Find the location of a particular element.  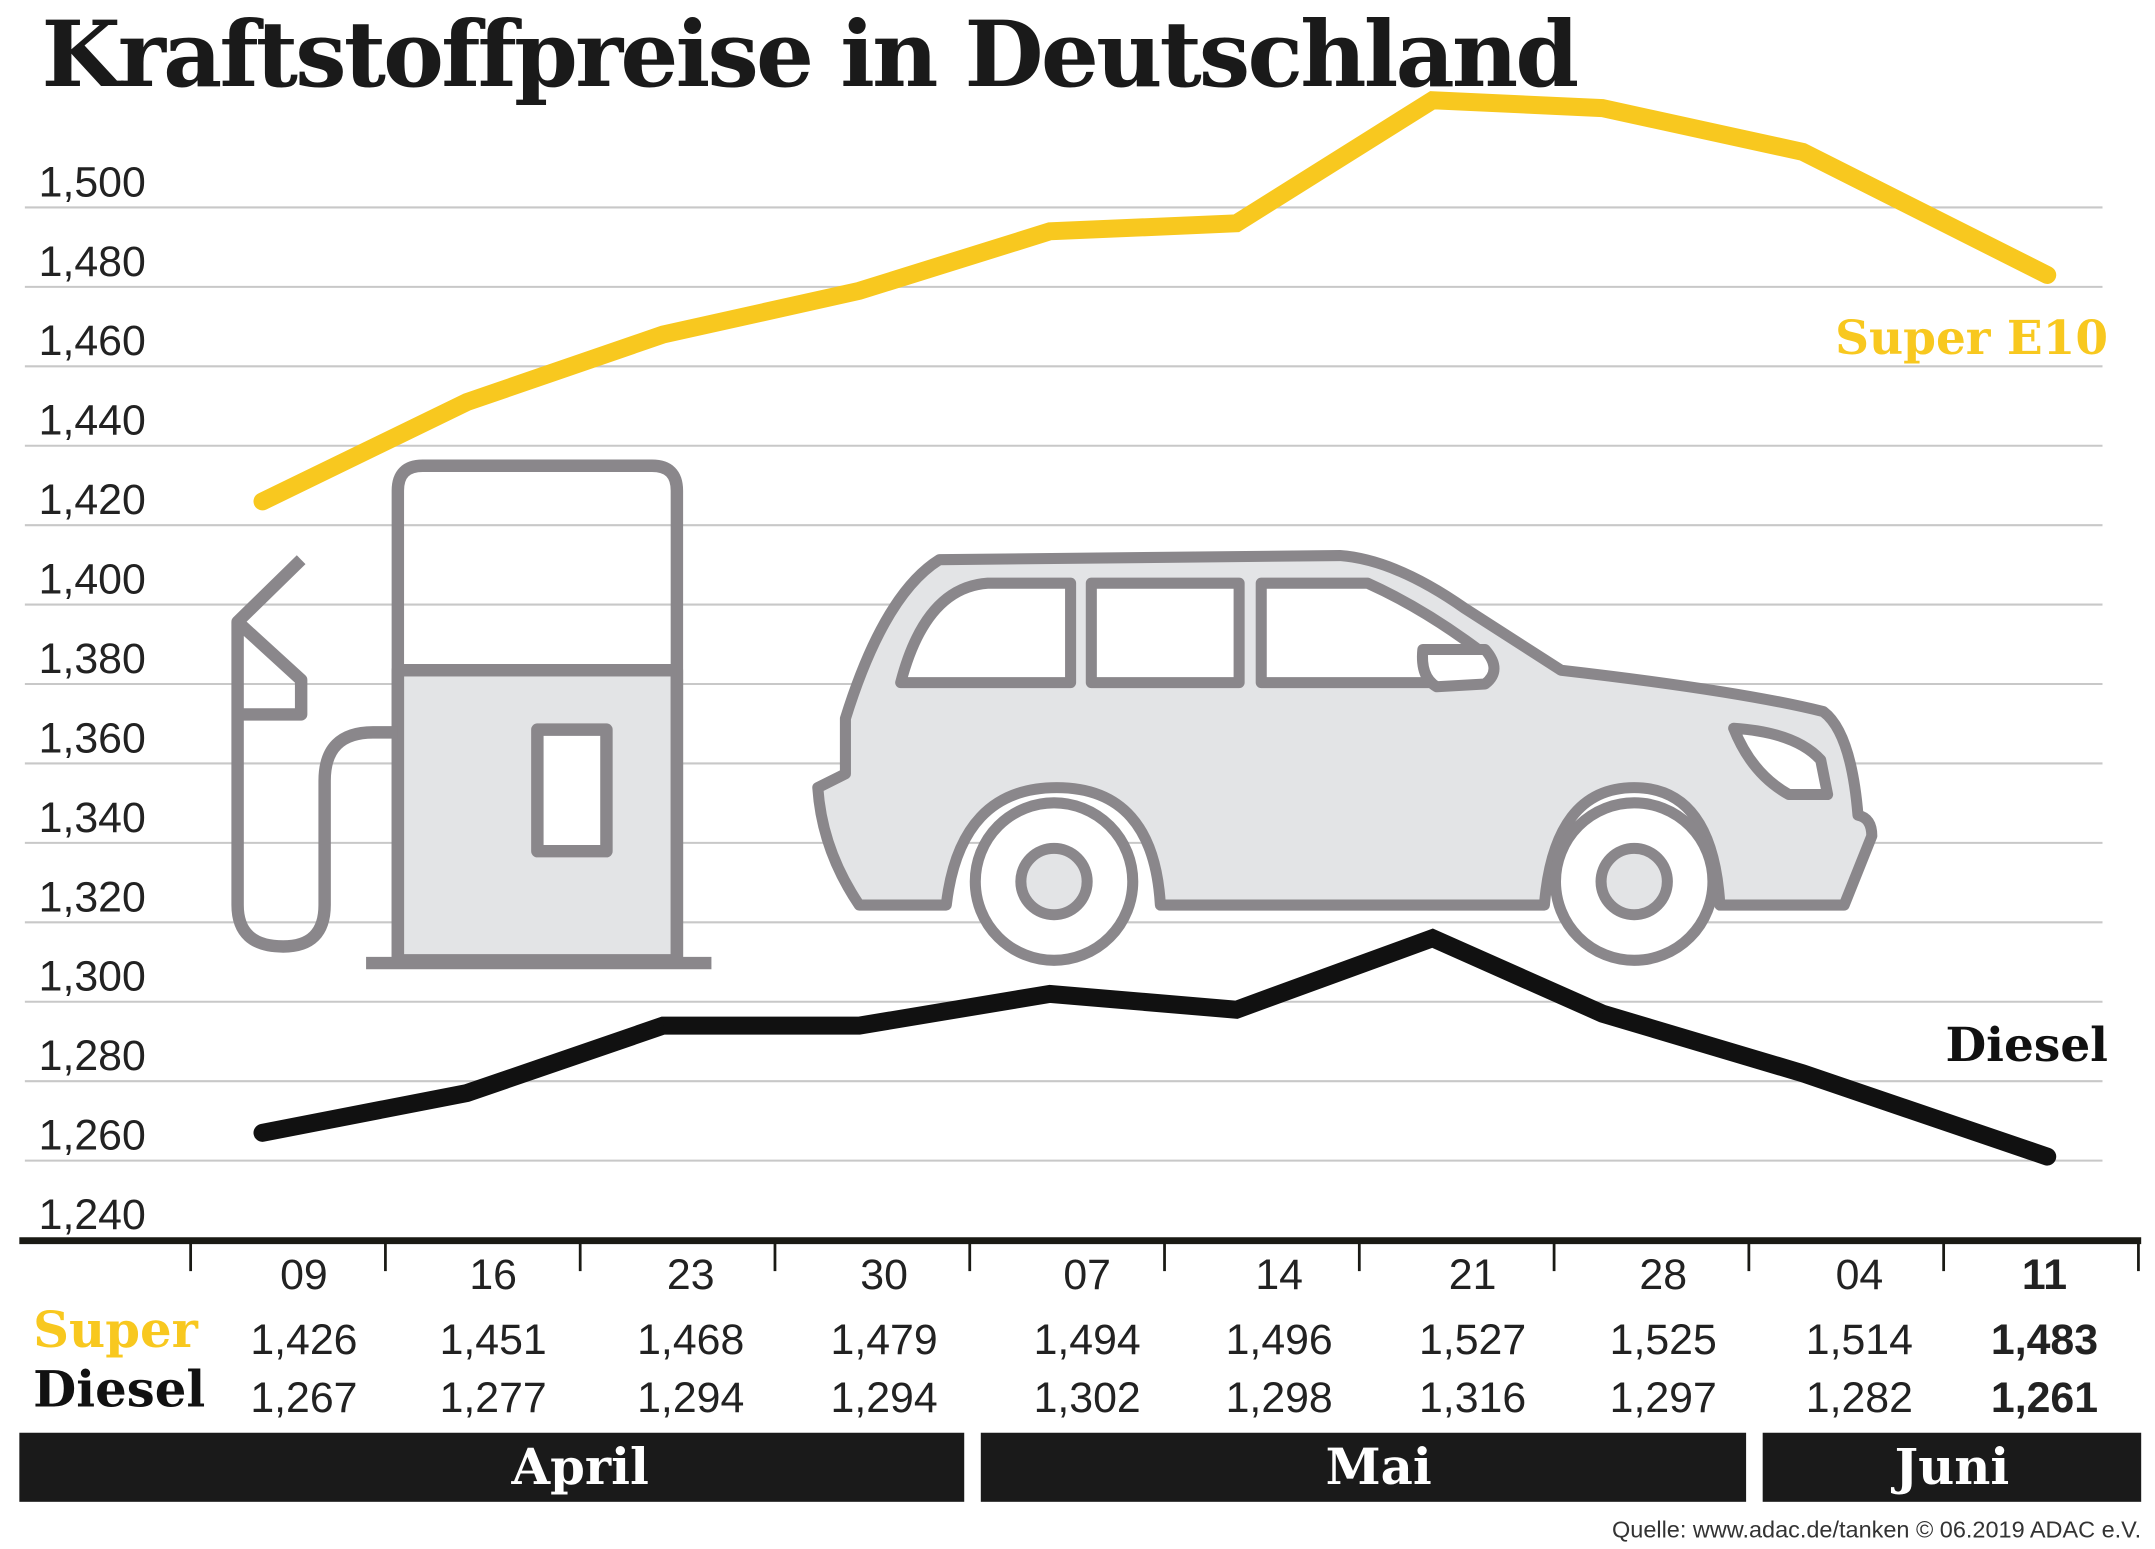

car-icon is located at coordinates (1345, 758).